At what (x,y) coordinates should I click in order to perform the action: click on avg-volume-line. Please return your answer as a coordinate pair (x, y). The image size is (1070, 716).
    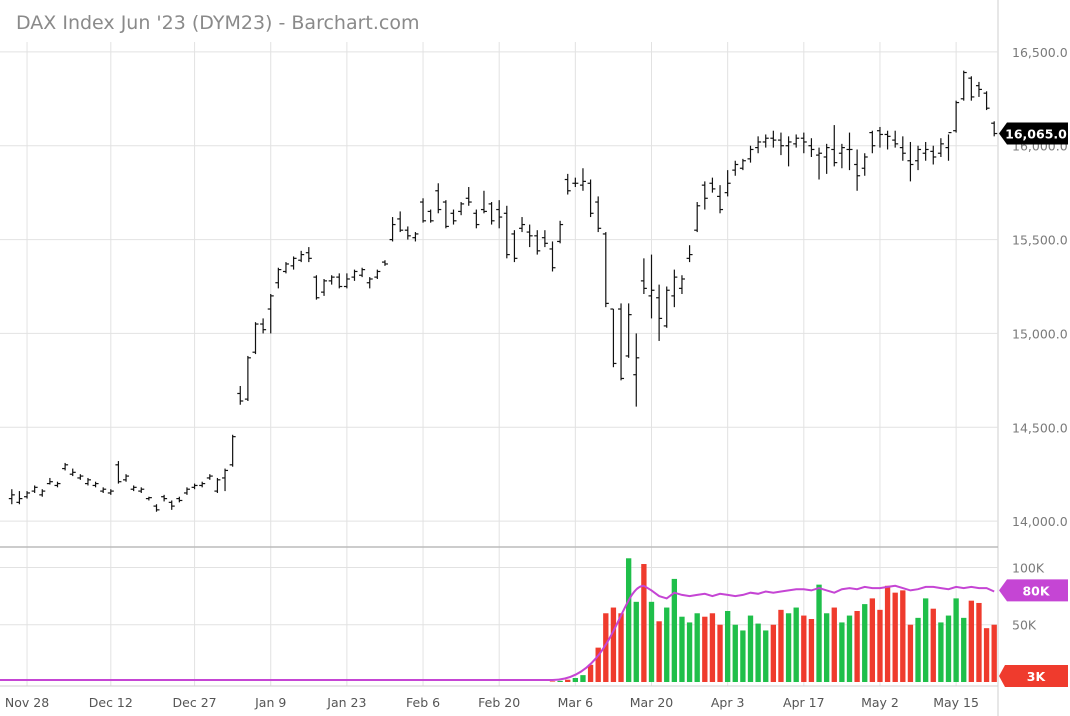
    Looking at the image, I should click on (819, 592).